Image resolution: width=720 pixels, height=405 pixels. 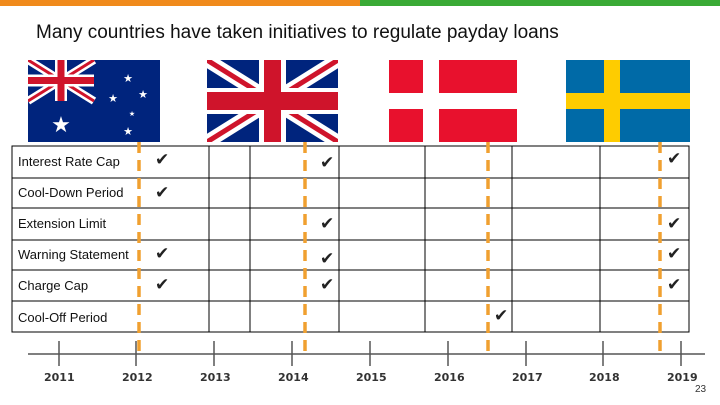 What do you see at coordinates (501, 315) in the screenshot?
I see `check-icon-denmark-cool-off-period: ✔` at bounding box center [501, 315].